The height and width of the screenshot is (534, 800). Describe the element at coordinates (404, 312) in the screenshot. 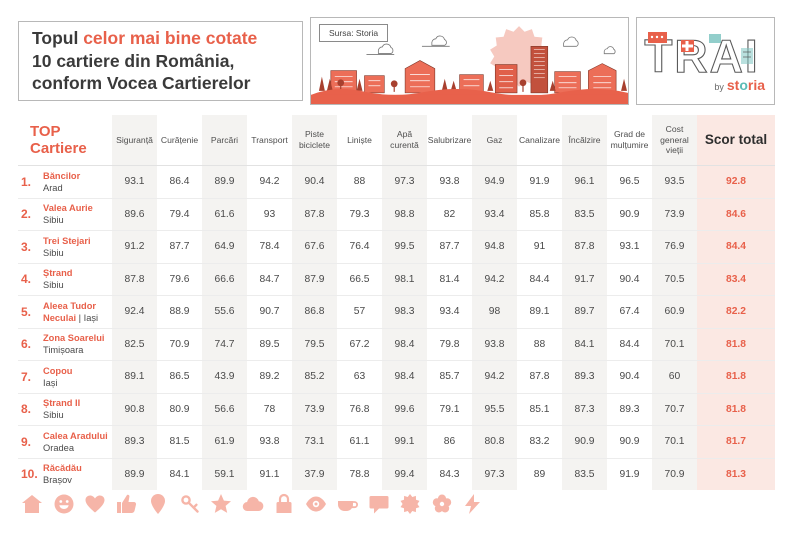

I see `score-cell: 98.3` at that location.